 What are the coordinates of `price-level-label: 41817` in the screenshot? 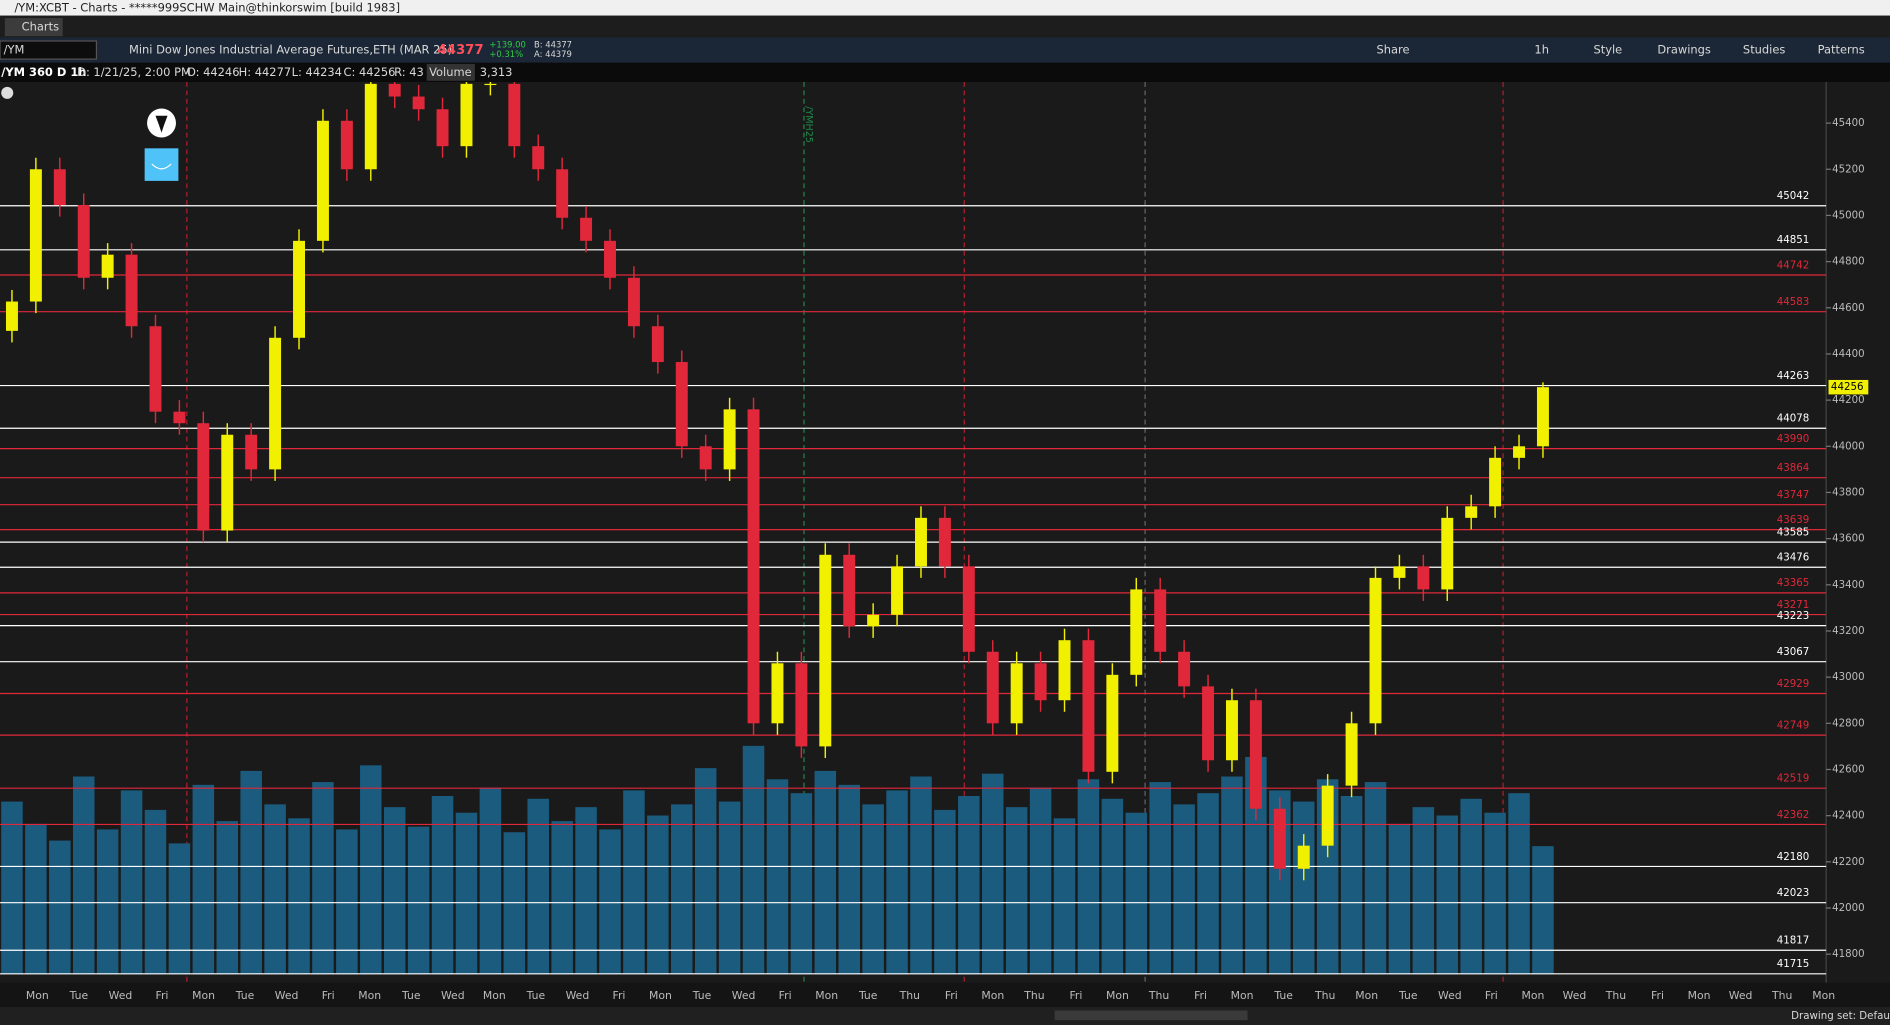 It's located at (1793, 941).